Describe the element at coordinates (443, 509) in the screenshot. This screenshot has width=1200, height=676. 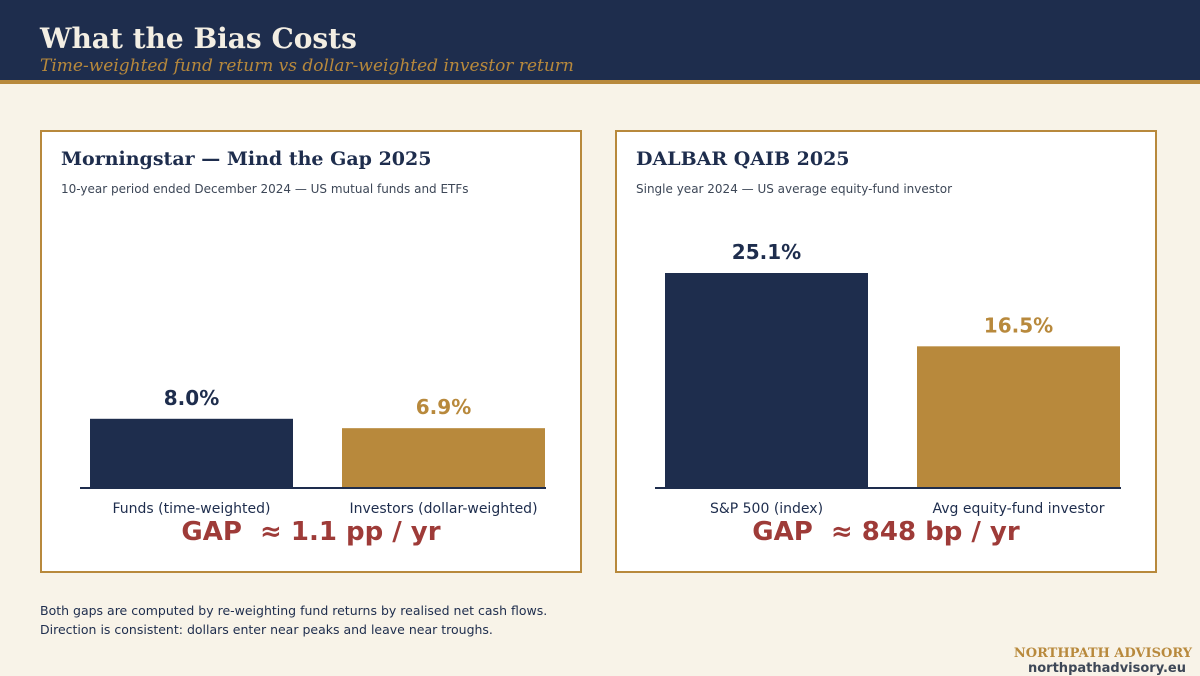
I see `x-tick-label: Investors (dollar-weighted)` at that location.